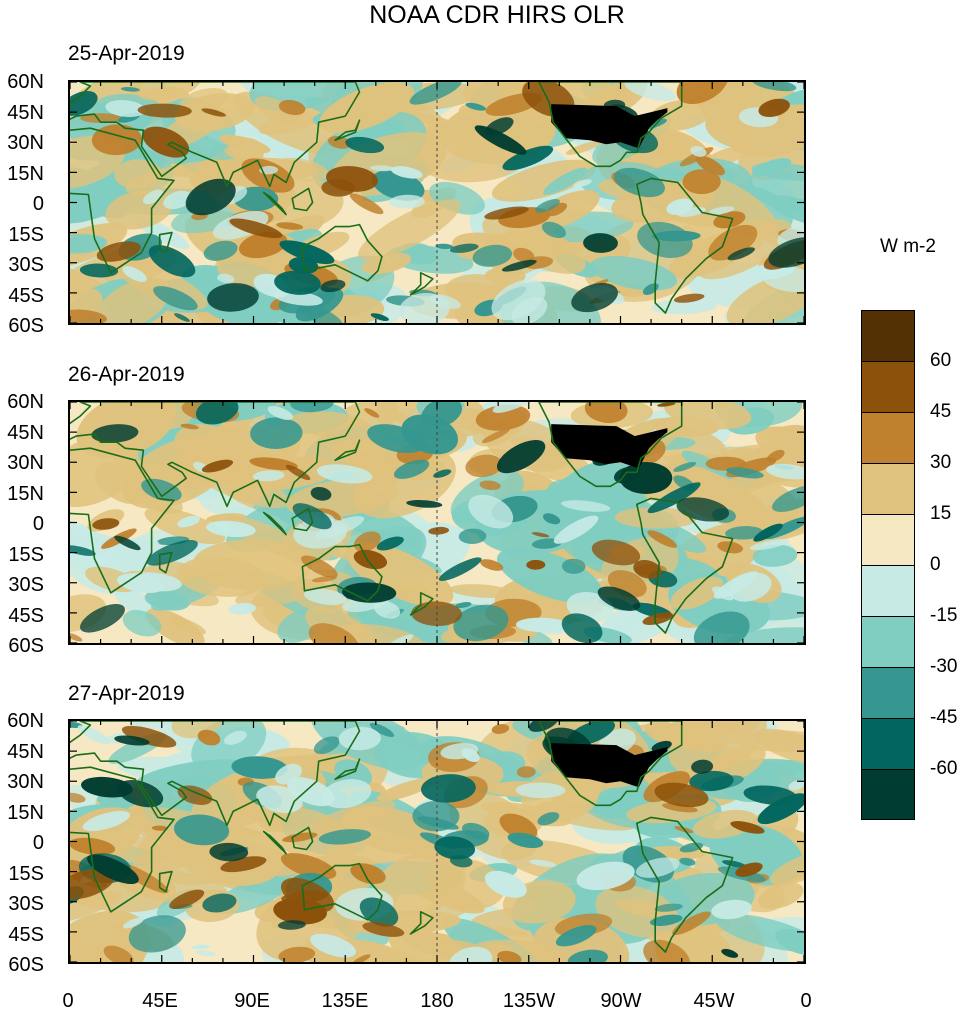 The width and height of the screenshot is (964, 1013). I want to click on longitude-tick-label: 135W, so click(529, 1001).